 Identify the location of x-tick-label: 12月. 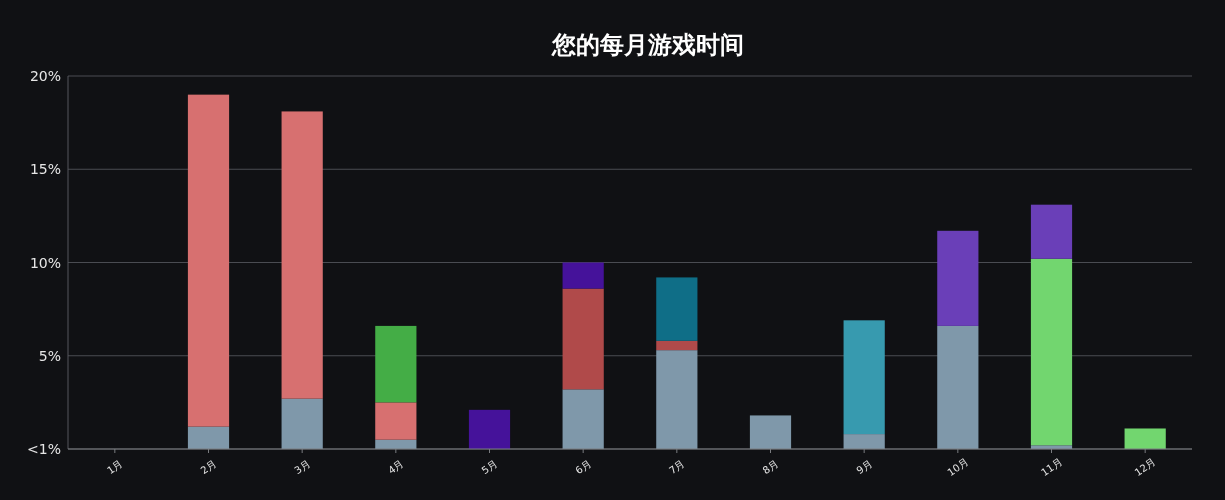
(1145, 467).